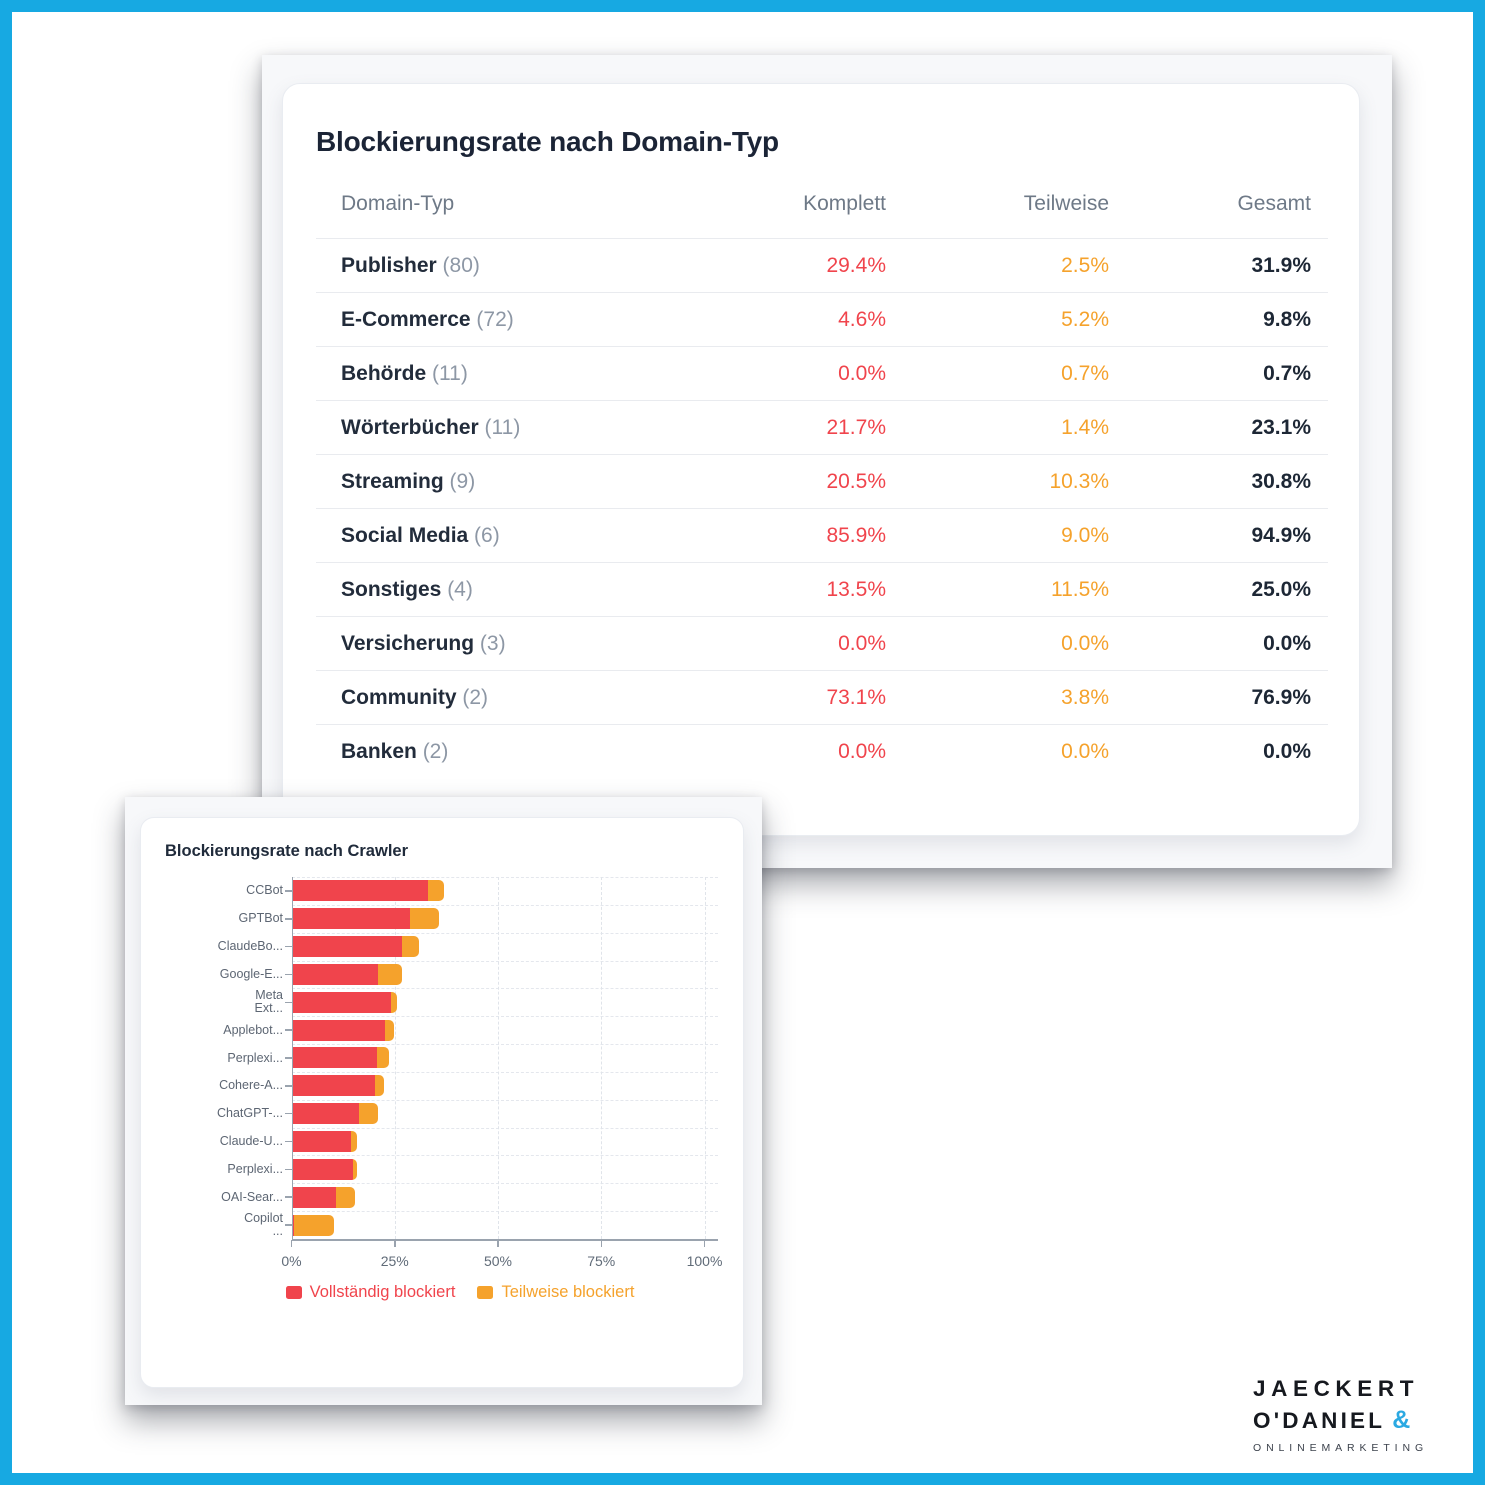  What do you see at coordinates (856, 535) in the screenshot?
I see `komplett-value: 85.9%` at bounding box center [856, 535].